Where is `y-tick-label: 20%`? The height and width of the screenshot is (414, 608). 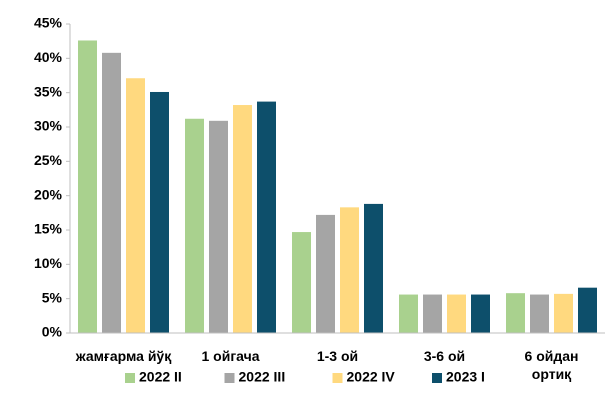
y-tick-label: 20% is located at coordinates (48, 194).